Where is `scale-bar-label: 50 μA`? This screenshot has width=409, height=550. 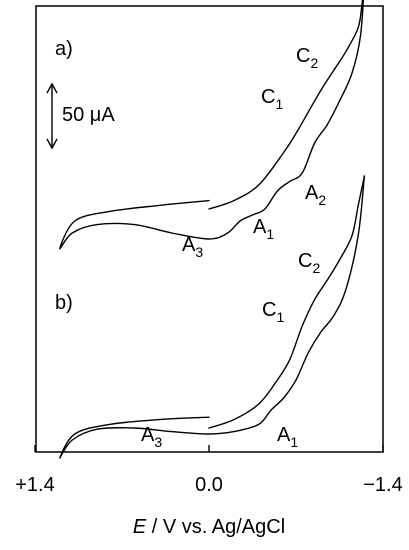
scale-bar-label: 50 μA is located at coordinates (88, 115).